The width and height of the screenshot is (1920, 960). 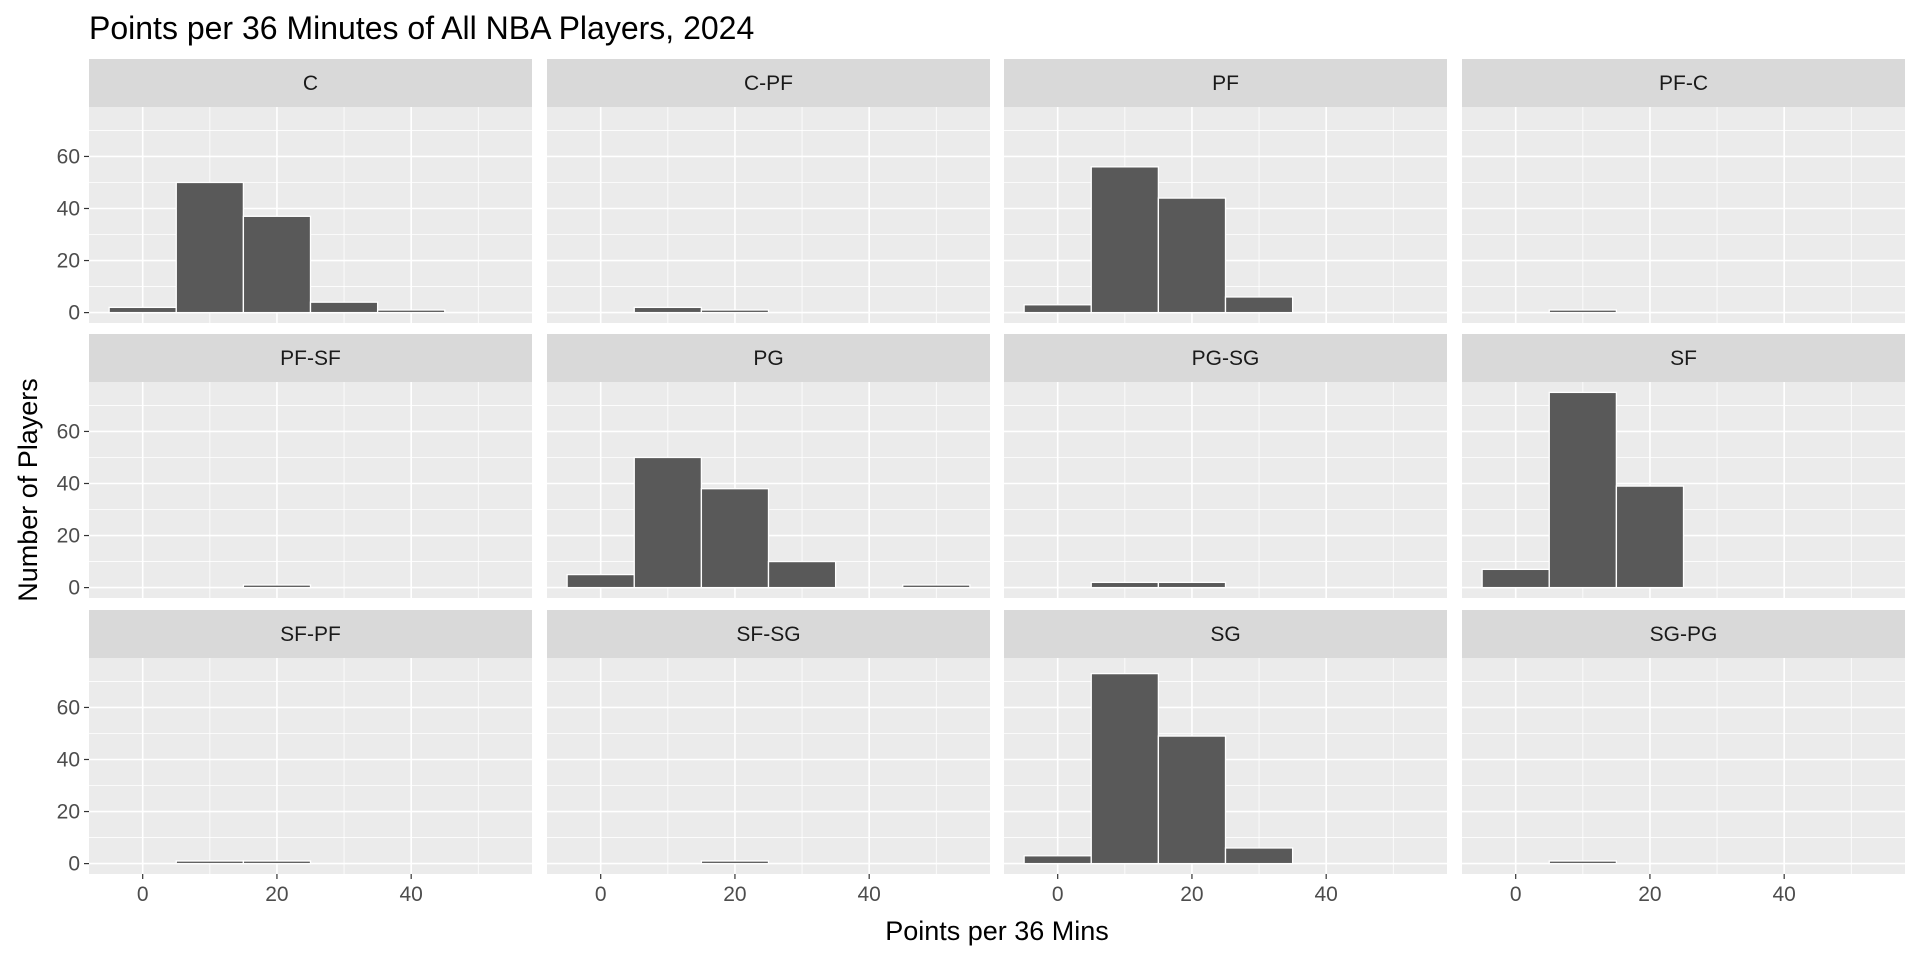 I want to click on facet-pg: PG, so click(x=768, y=466).